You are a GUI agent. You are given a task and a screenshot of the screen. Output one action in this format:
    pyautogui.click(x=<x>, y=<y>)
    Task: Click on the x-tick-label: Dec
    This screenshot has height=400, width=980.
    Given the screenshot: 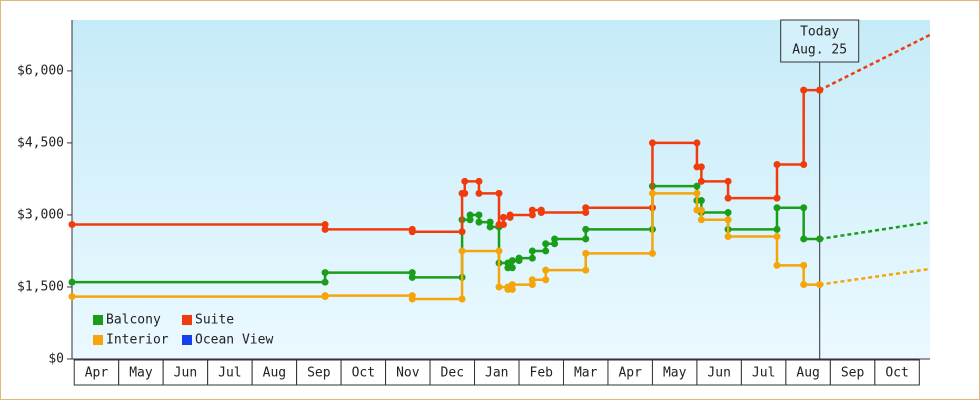 What is the action you would take?
    pyautogui.click(x=452, y=373)
    